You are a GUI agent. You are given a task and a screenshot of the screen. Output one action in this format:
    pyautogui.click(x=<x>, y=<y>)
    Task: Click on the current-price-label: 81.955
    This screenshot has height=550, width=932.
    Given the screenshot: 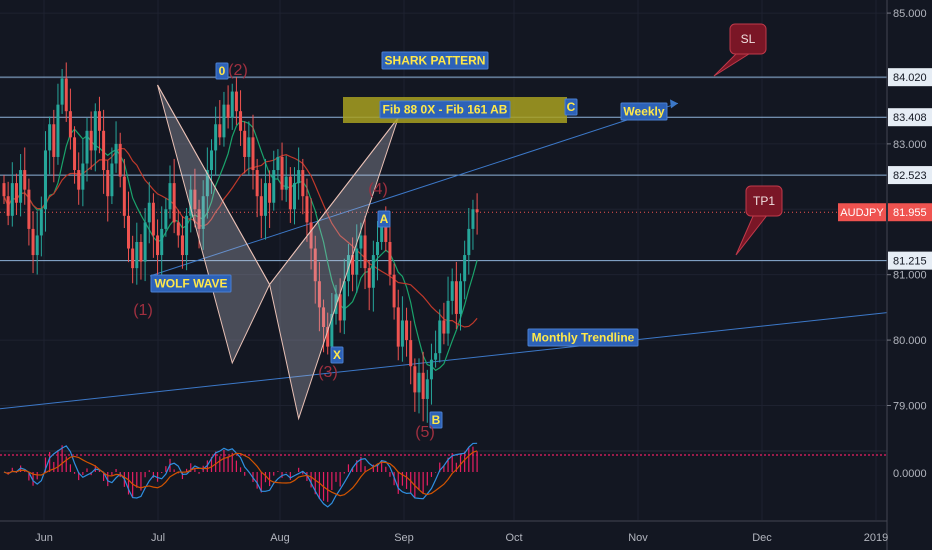 What is the action you would take?
    pyautogui.click(x=910, y=213)
    